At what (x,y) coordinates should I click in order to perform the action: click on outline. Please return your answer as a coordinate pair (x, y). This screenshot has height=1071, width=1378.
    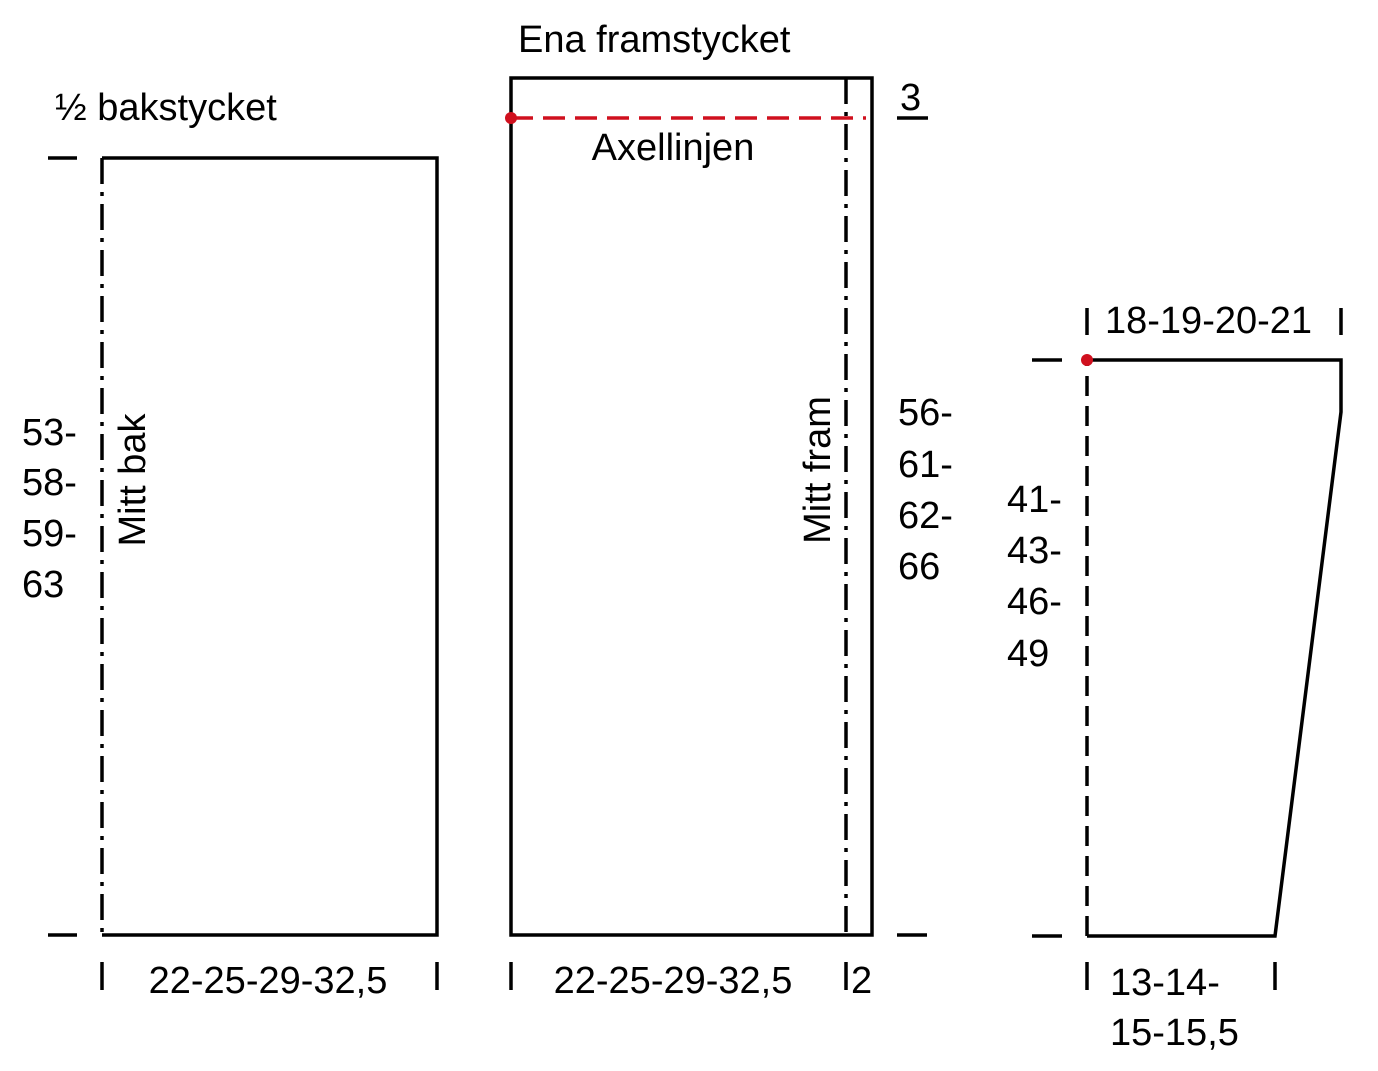
    Looking at the image, I should click on (1215, 648).